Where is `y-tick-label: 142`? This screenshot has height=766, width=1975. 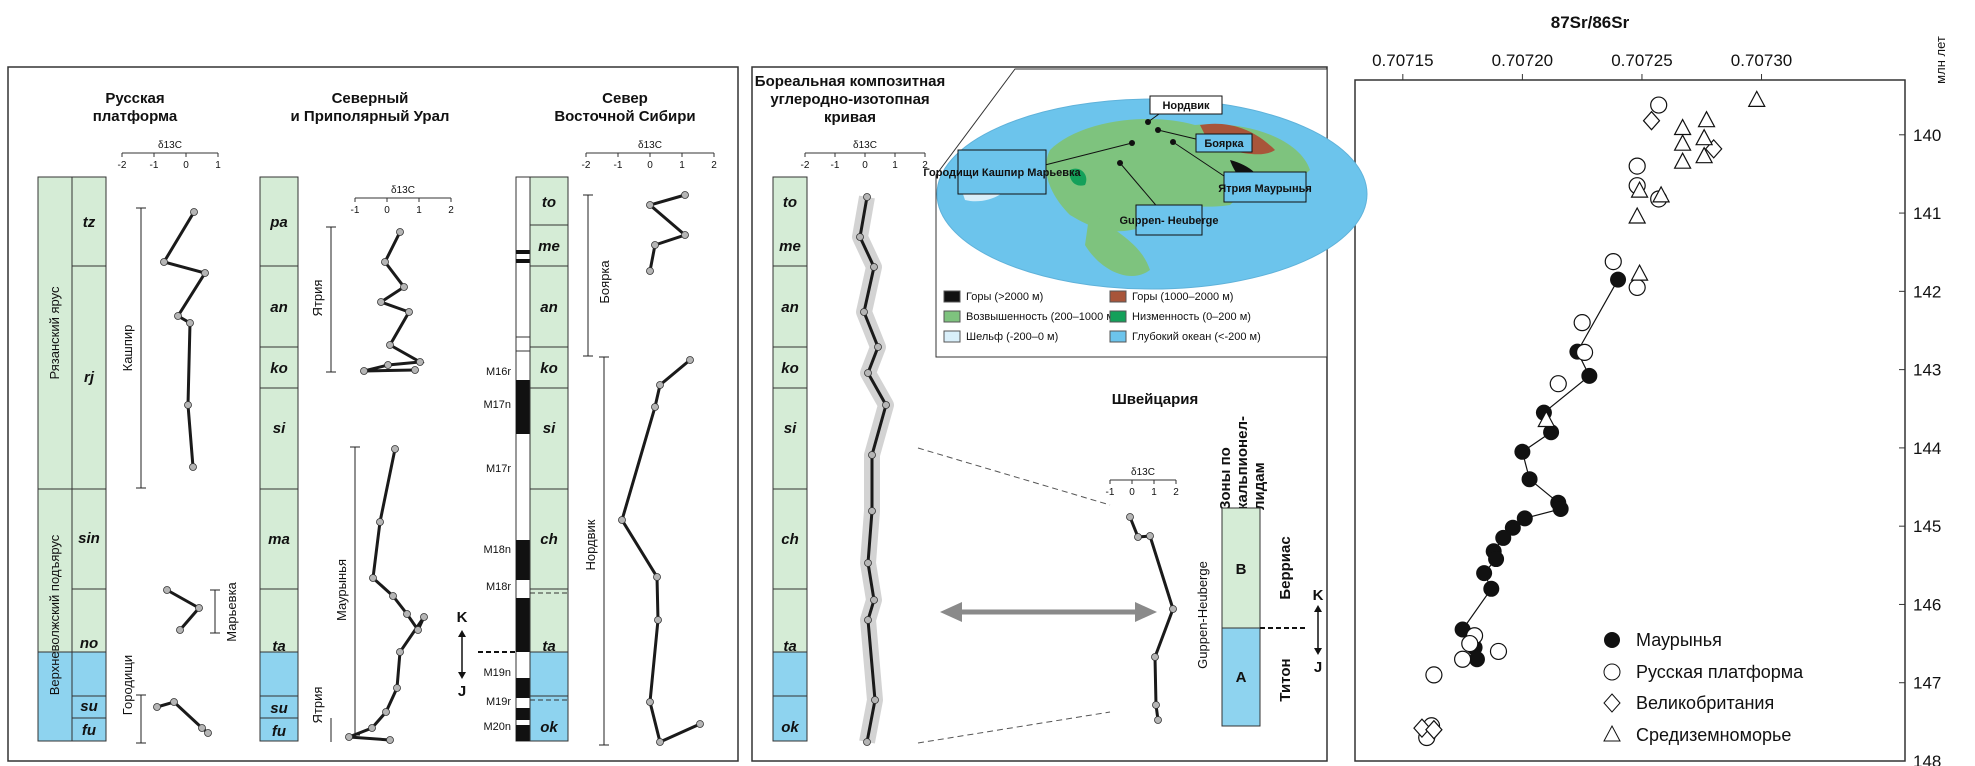 y-tick-label: 142 is located at coordinates (1927, 291).